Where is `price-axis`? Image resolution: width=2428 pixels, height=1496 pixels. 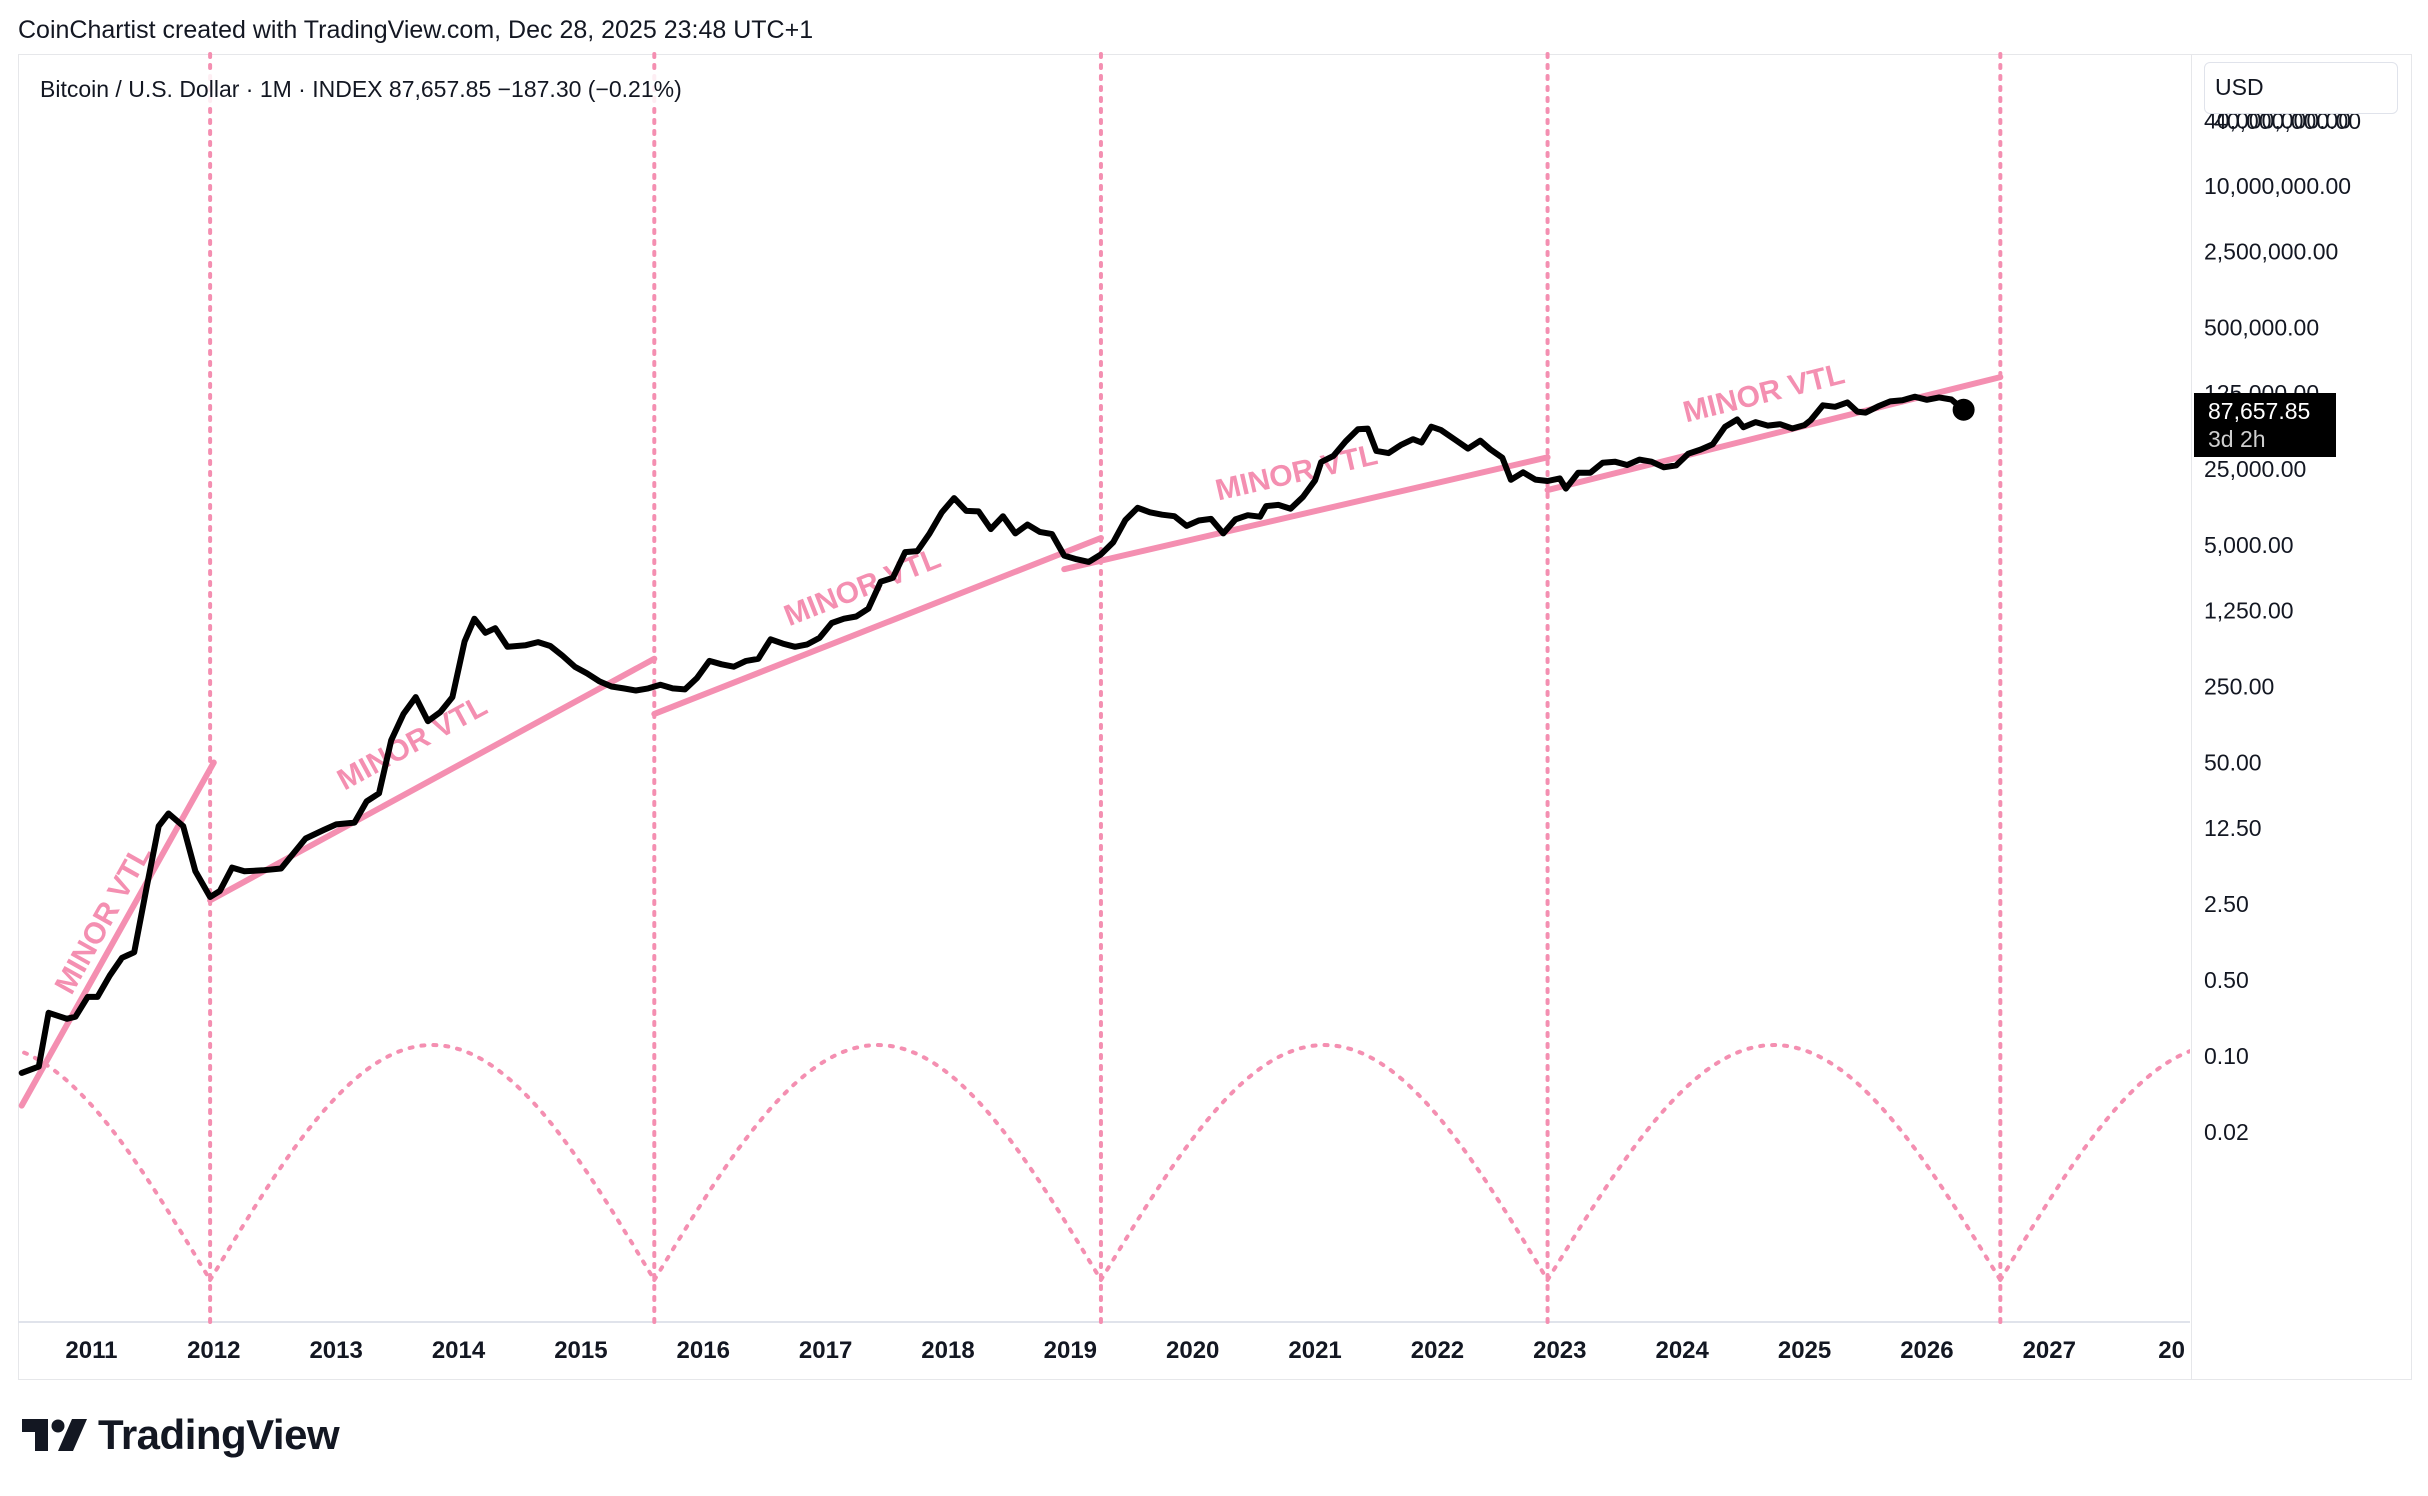
price-axis is located at coordinates (2301, 717).